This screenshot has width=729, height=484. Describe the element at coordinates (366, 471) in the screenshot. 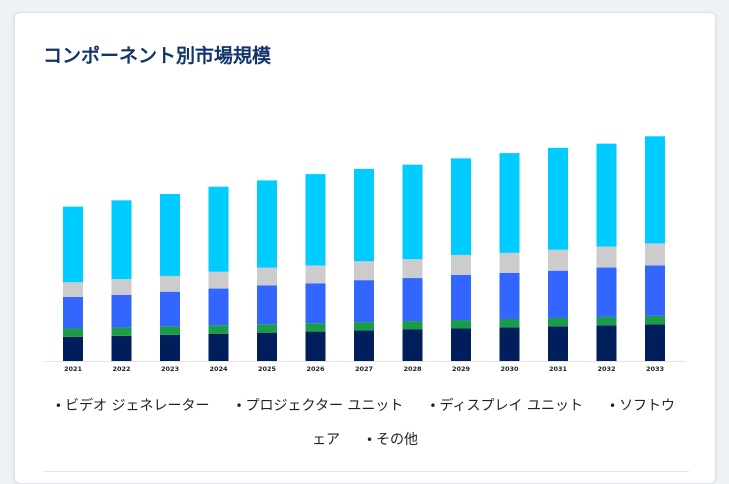

I see `divider` at that location.